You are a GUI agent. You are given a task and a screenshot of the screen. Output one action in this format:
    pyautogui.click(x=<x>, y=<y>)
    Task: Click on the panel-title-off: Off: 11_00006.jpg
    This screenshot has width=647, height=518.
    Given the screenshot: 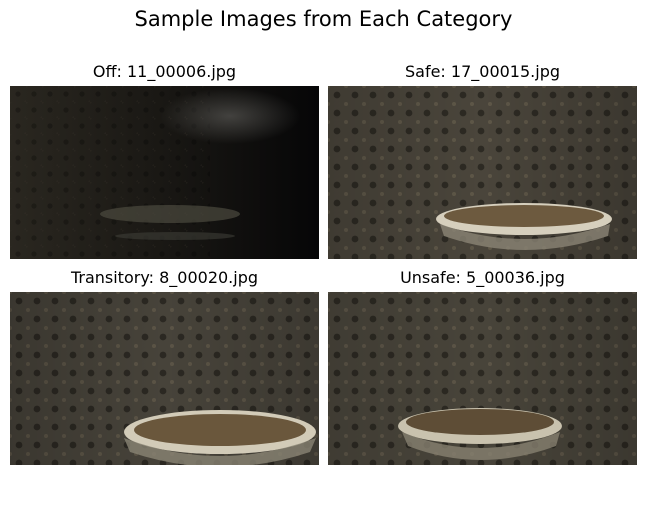 What is the action you would take?
    pyautogui.click(x=164, y=71)
    